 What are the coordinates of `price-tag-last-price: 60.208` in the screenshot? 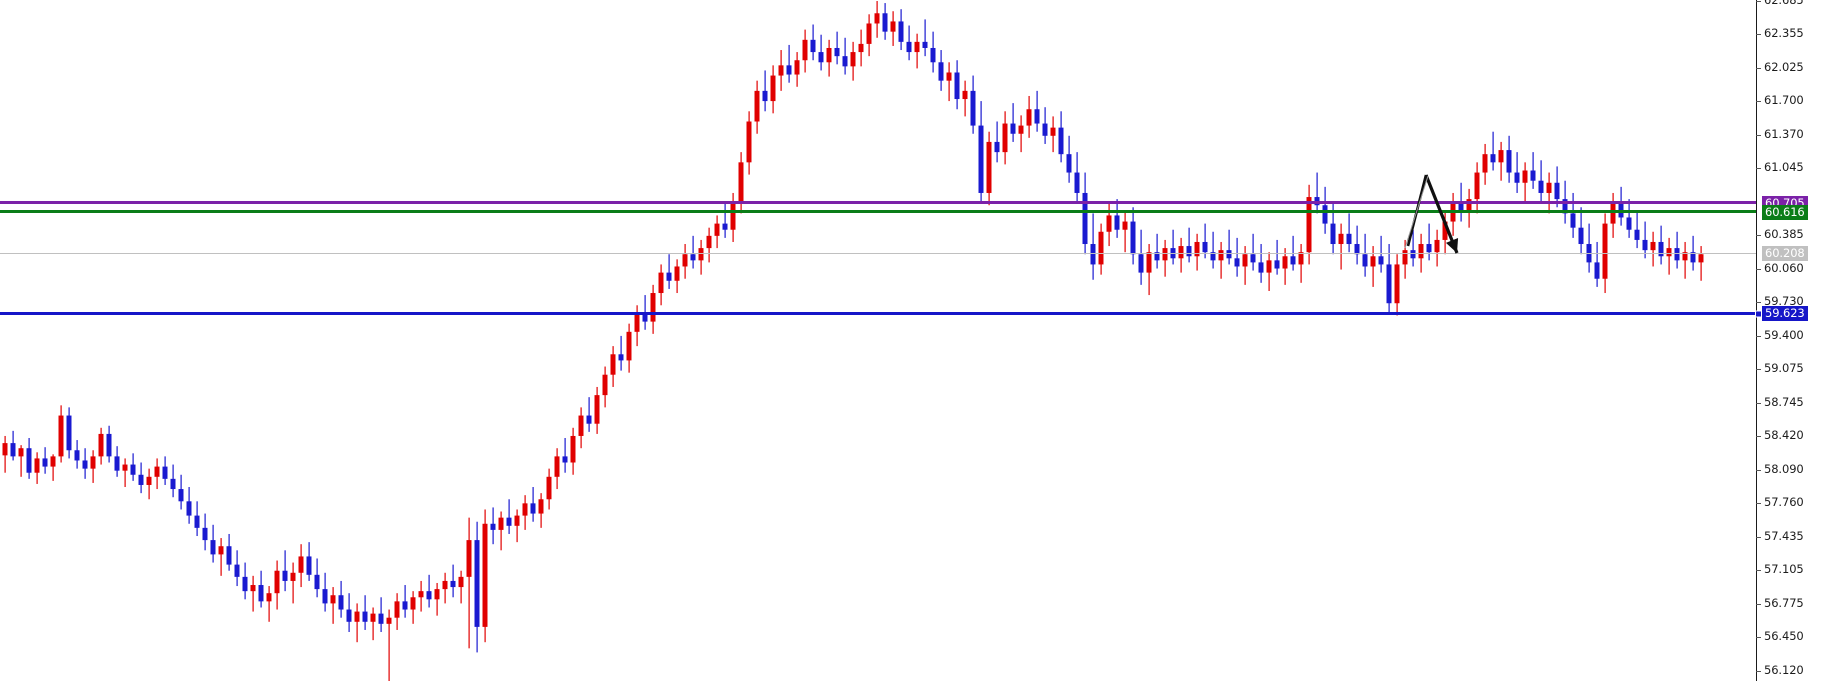 It's located at (1785, 254).